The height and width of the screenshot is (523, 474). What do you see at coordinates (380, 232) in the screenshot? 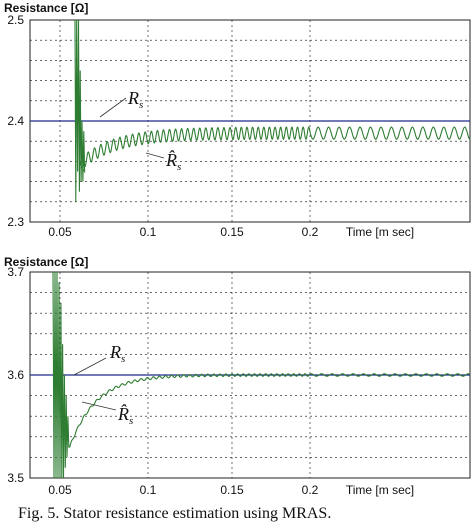
I see `x-axis-label-top: Time [m sec]` at bounding box center [380, 232].